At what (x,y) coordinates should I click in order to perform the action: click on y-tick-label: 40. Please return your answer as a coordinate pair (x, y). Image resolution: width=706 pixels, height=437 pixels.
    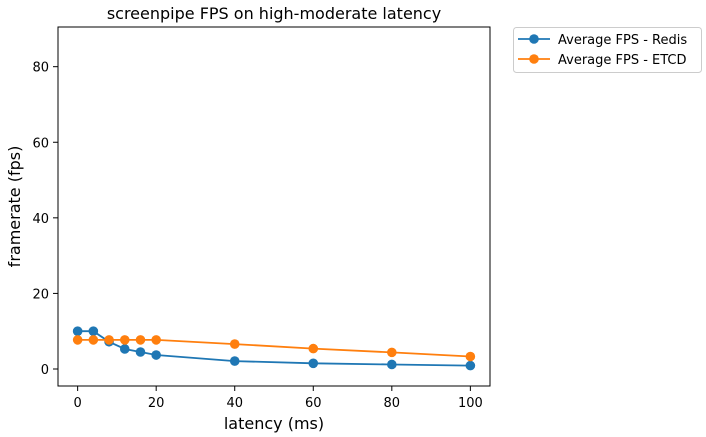
    Looking at the image, I should click on (40, 219).